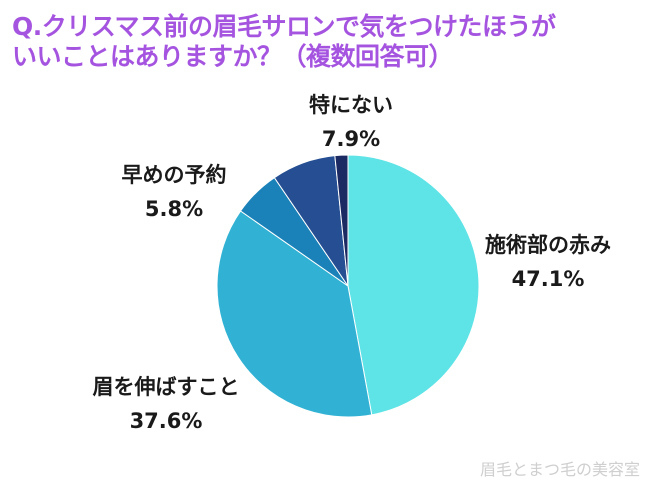  Describe the element at coordinates (548, 279) in the screenshot. I see `slice-label-redness-value: 47.1%` at that location.